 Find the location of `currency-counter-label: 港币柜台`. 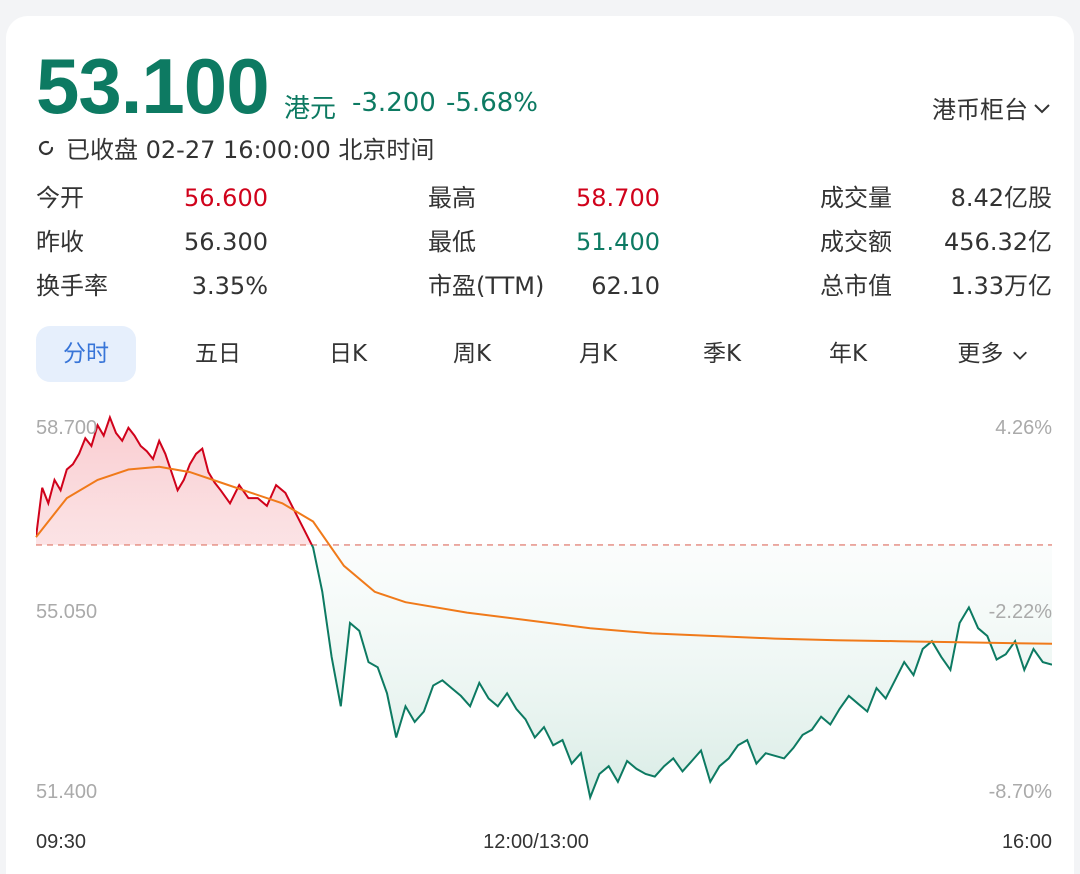

currency-counter-label: 港币柜台 is located at coordinates (980, 110).